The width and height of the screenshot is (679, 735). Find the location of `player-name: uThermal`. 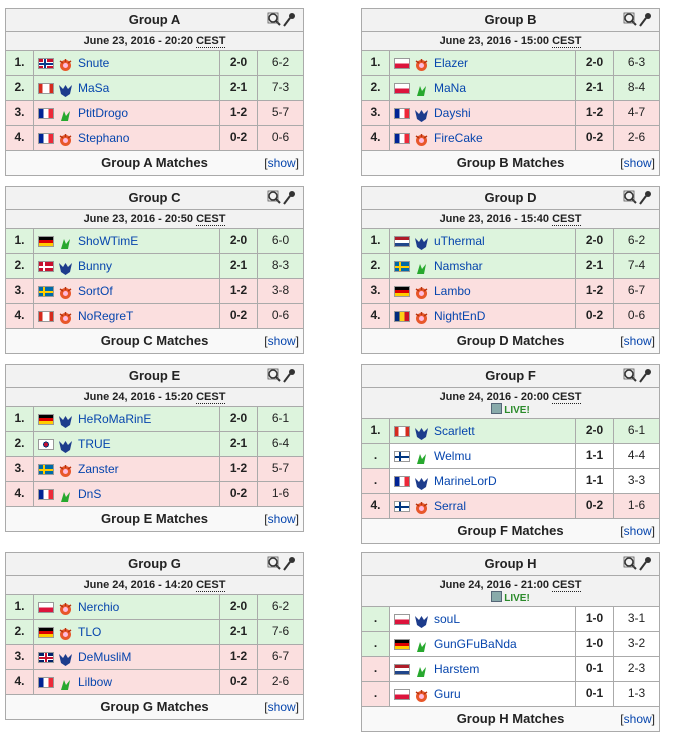

player-name: uThermal is located at coordinates (459, 240).